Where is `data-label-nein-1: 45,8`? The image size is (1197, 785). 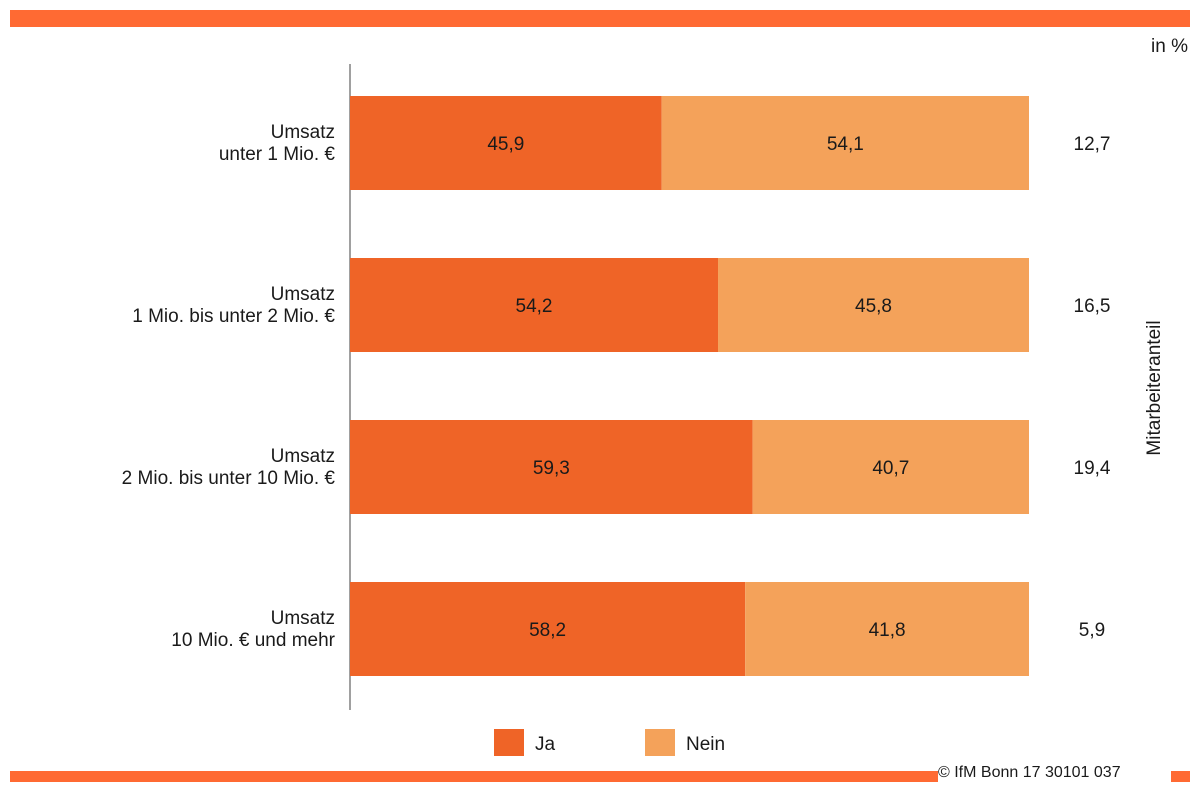
data-label-nein-1: 45,8 is located at coordinates (873, 306).